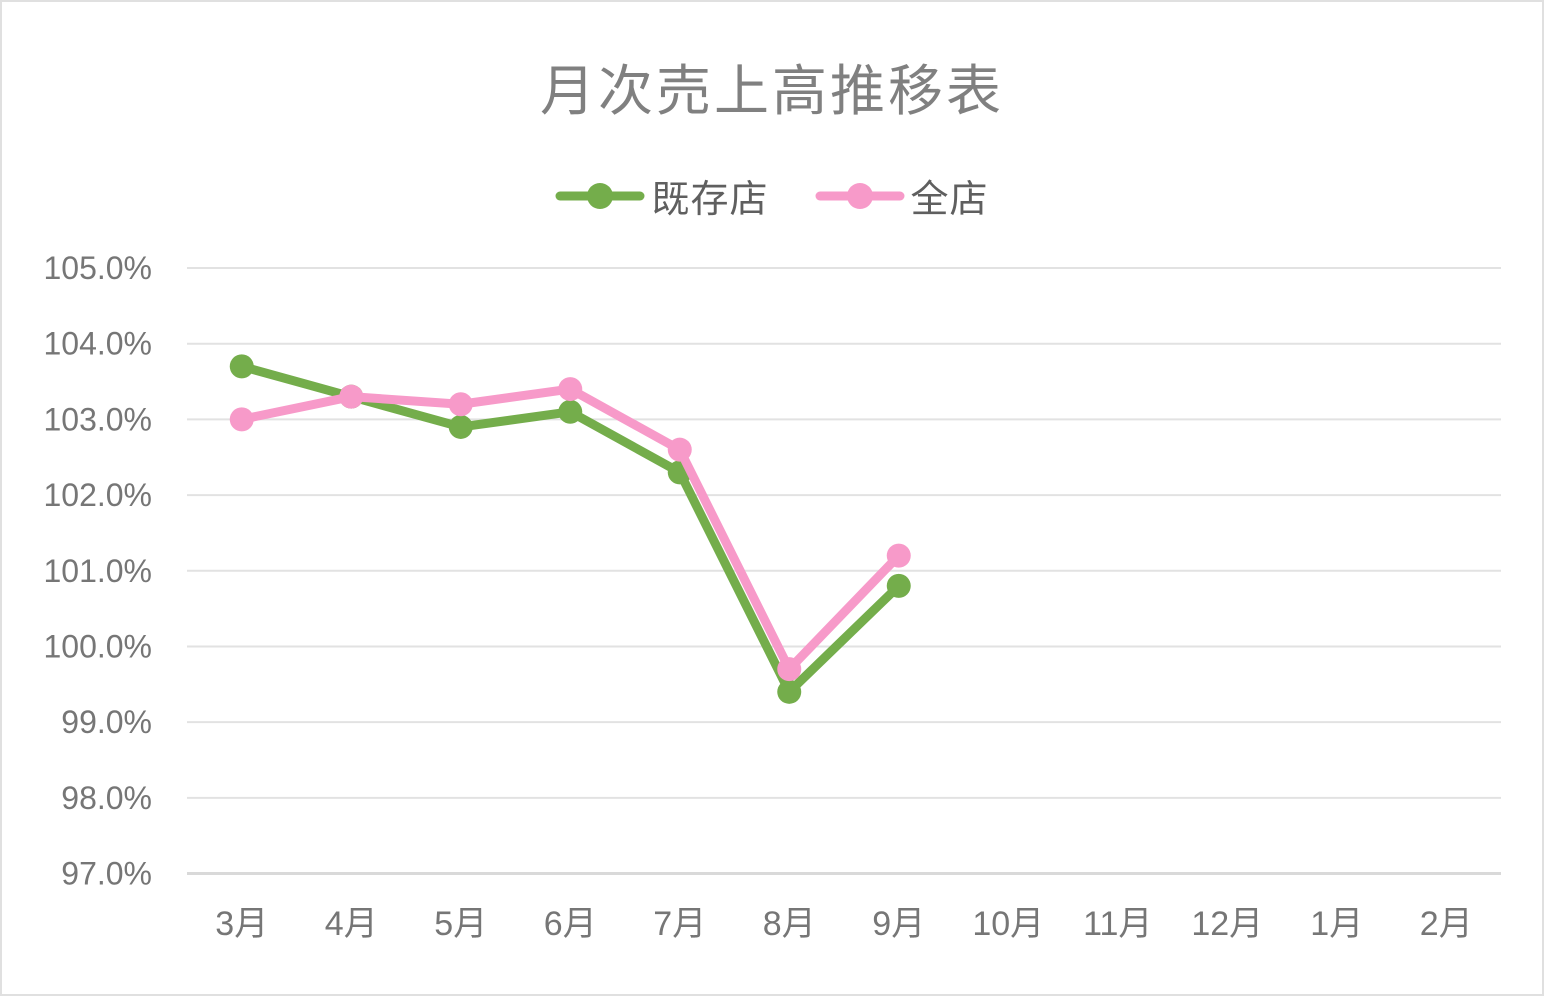 The height and width of the screenshot is (996, 1544). What do you see at coordinates (241, 924) in the screenshot?
I see `x-tick-label: 3月` at bounding box center [241, 924].